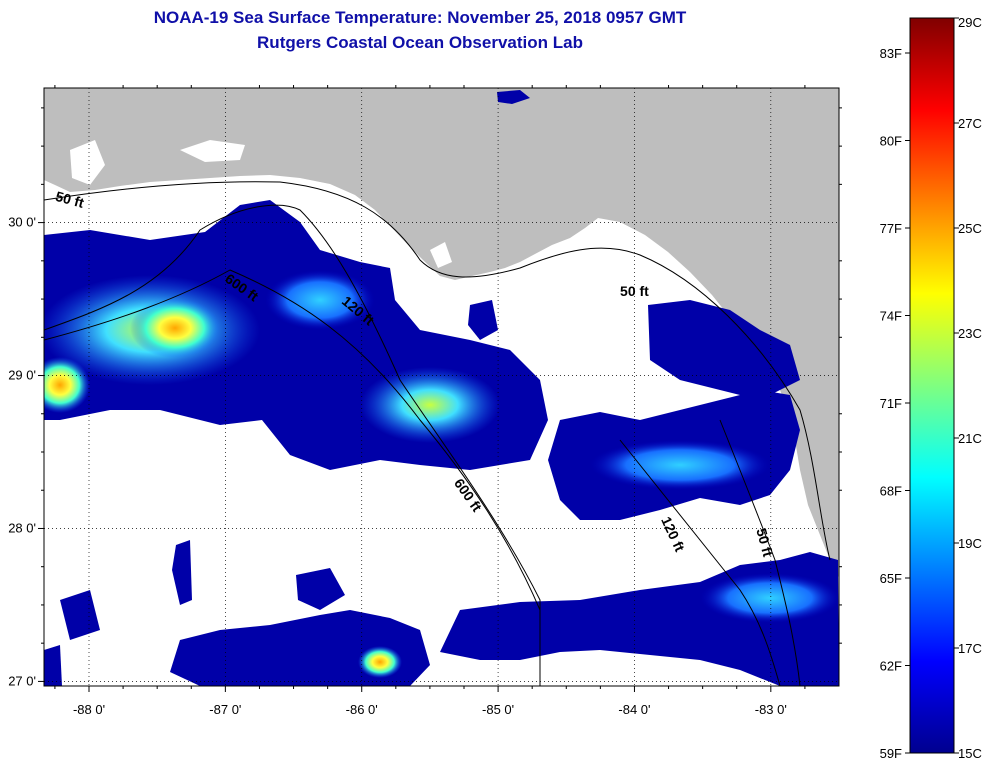 Image resolution: width=992 pixels, height=770 pixels. What do you see at coordinates (970, 22) in the screenshot?
I see `colorbar-c-label: 29C` at bounding box center [970, 22].